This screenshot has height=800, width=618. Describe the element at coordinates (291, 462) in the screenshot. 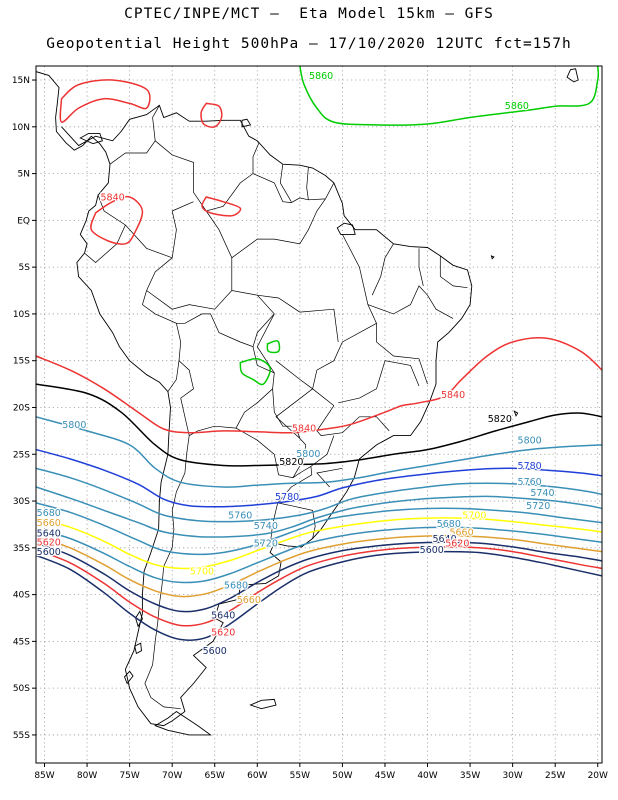

I see `contour-label: 5820` at that location.